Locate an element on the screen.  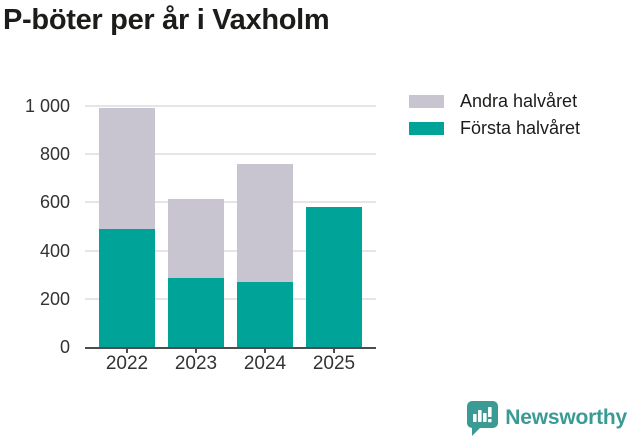
legend: Andra halvåret Första halvåret is located at coordinates (494, 115).